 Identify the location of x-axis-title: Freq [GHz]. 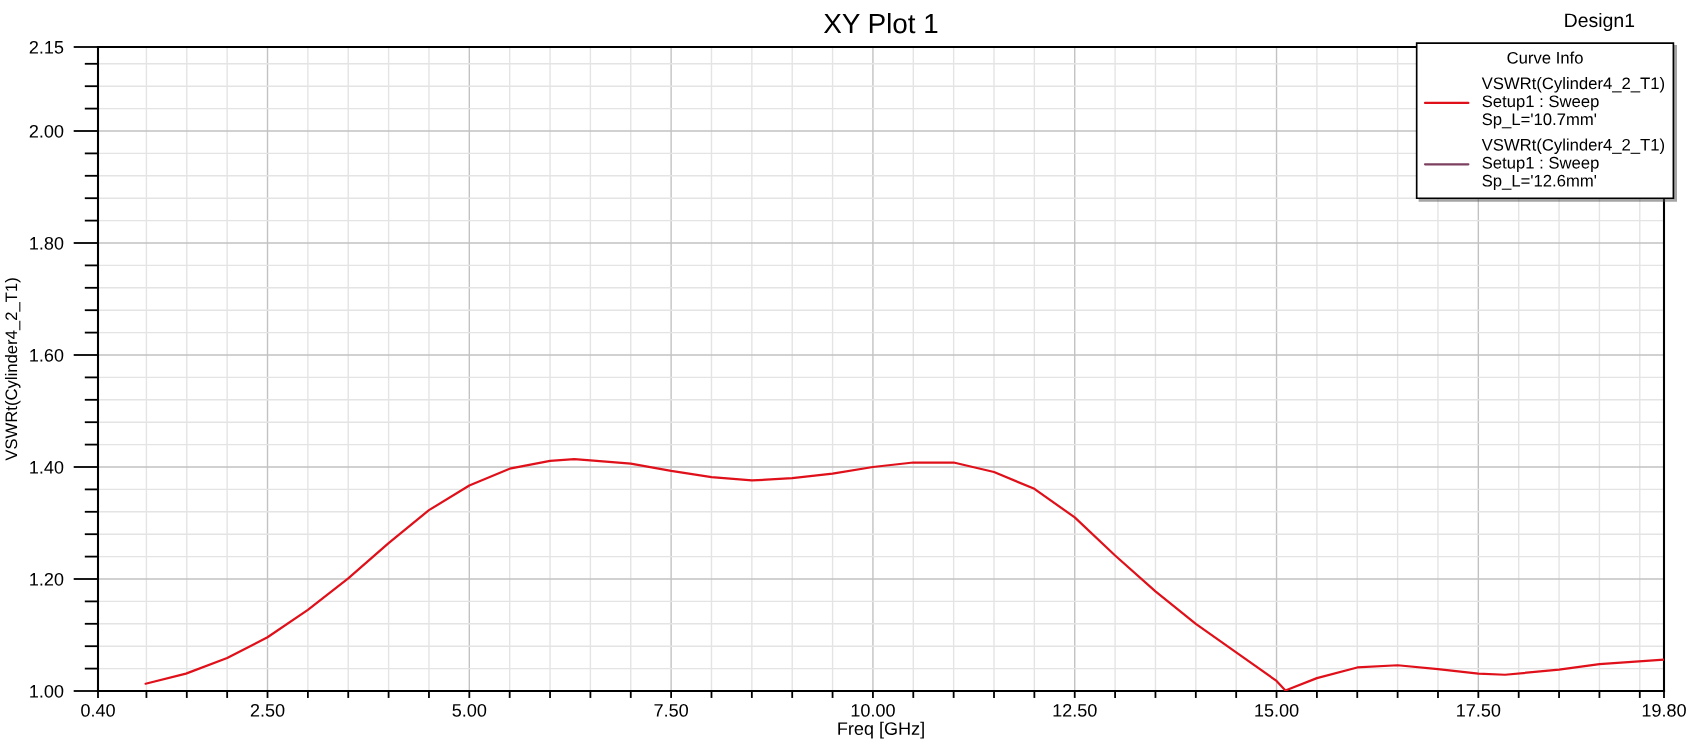
(881, 730).